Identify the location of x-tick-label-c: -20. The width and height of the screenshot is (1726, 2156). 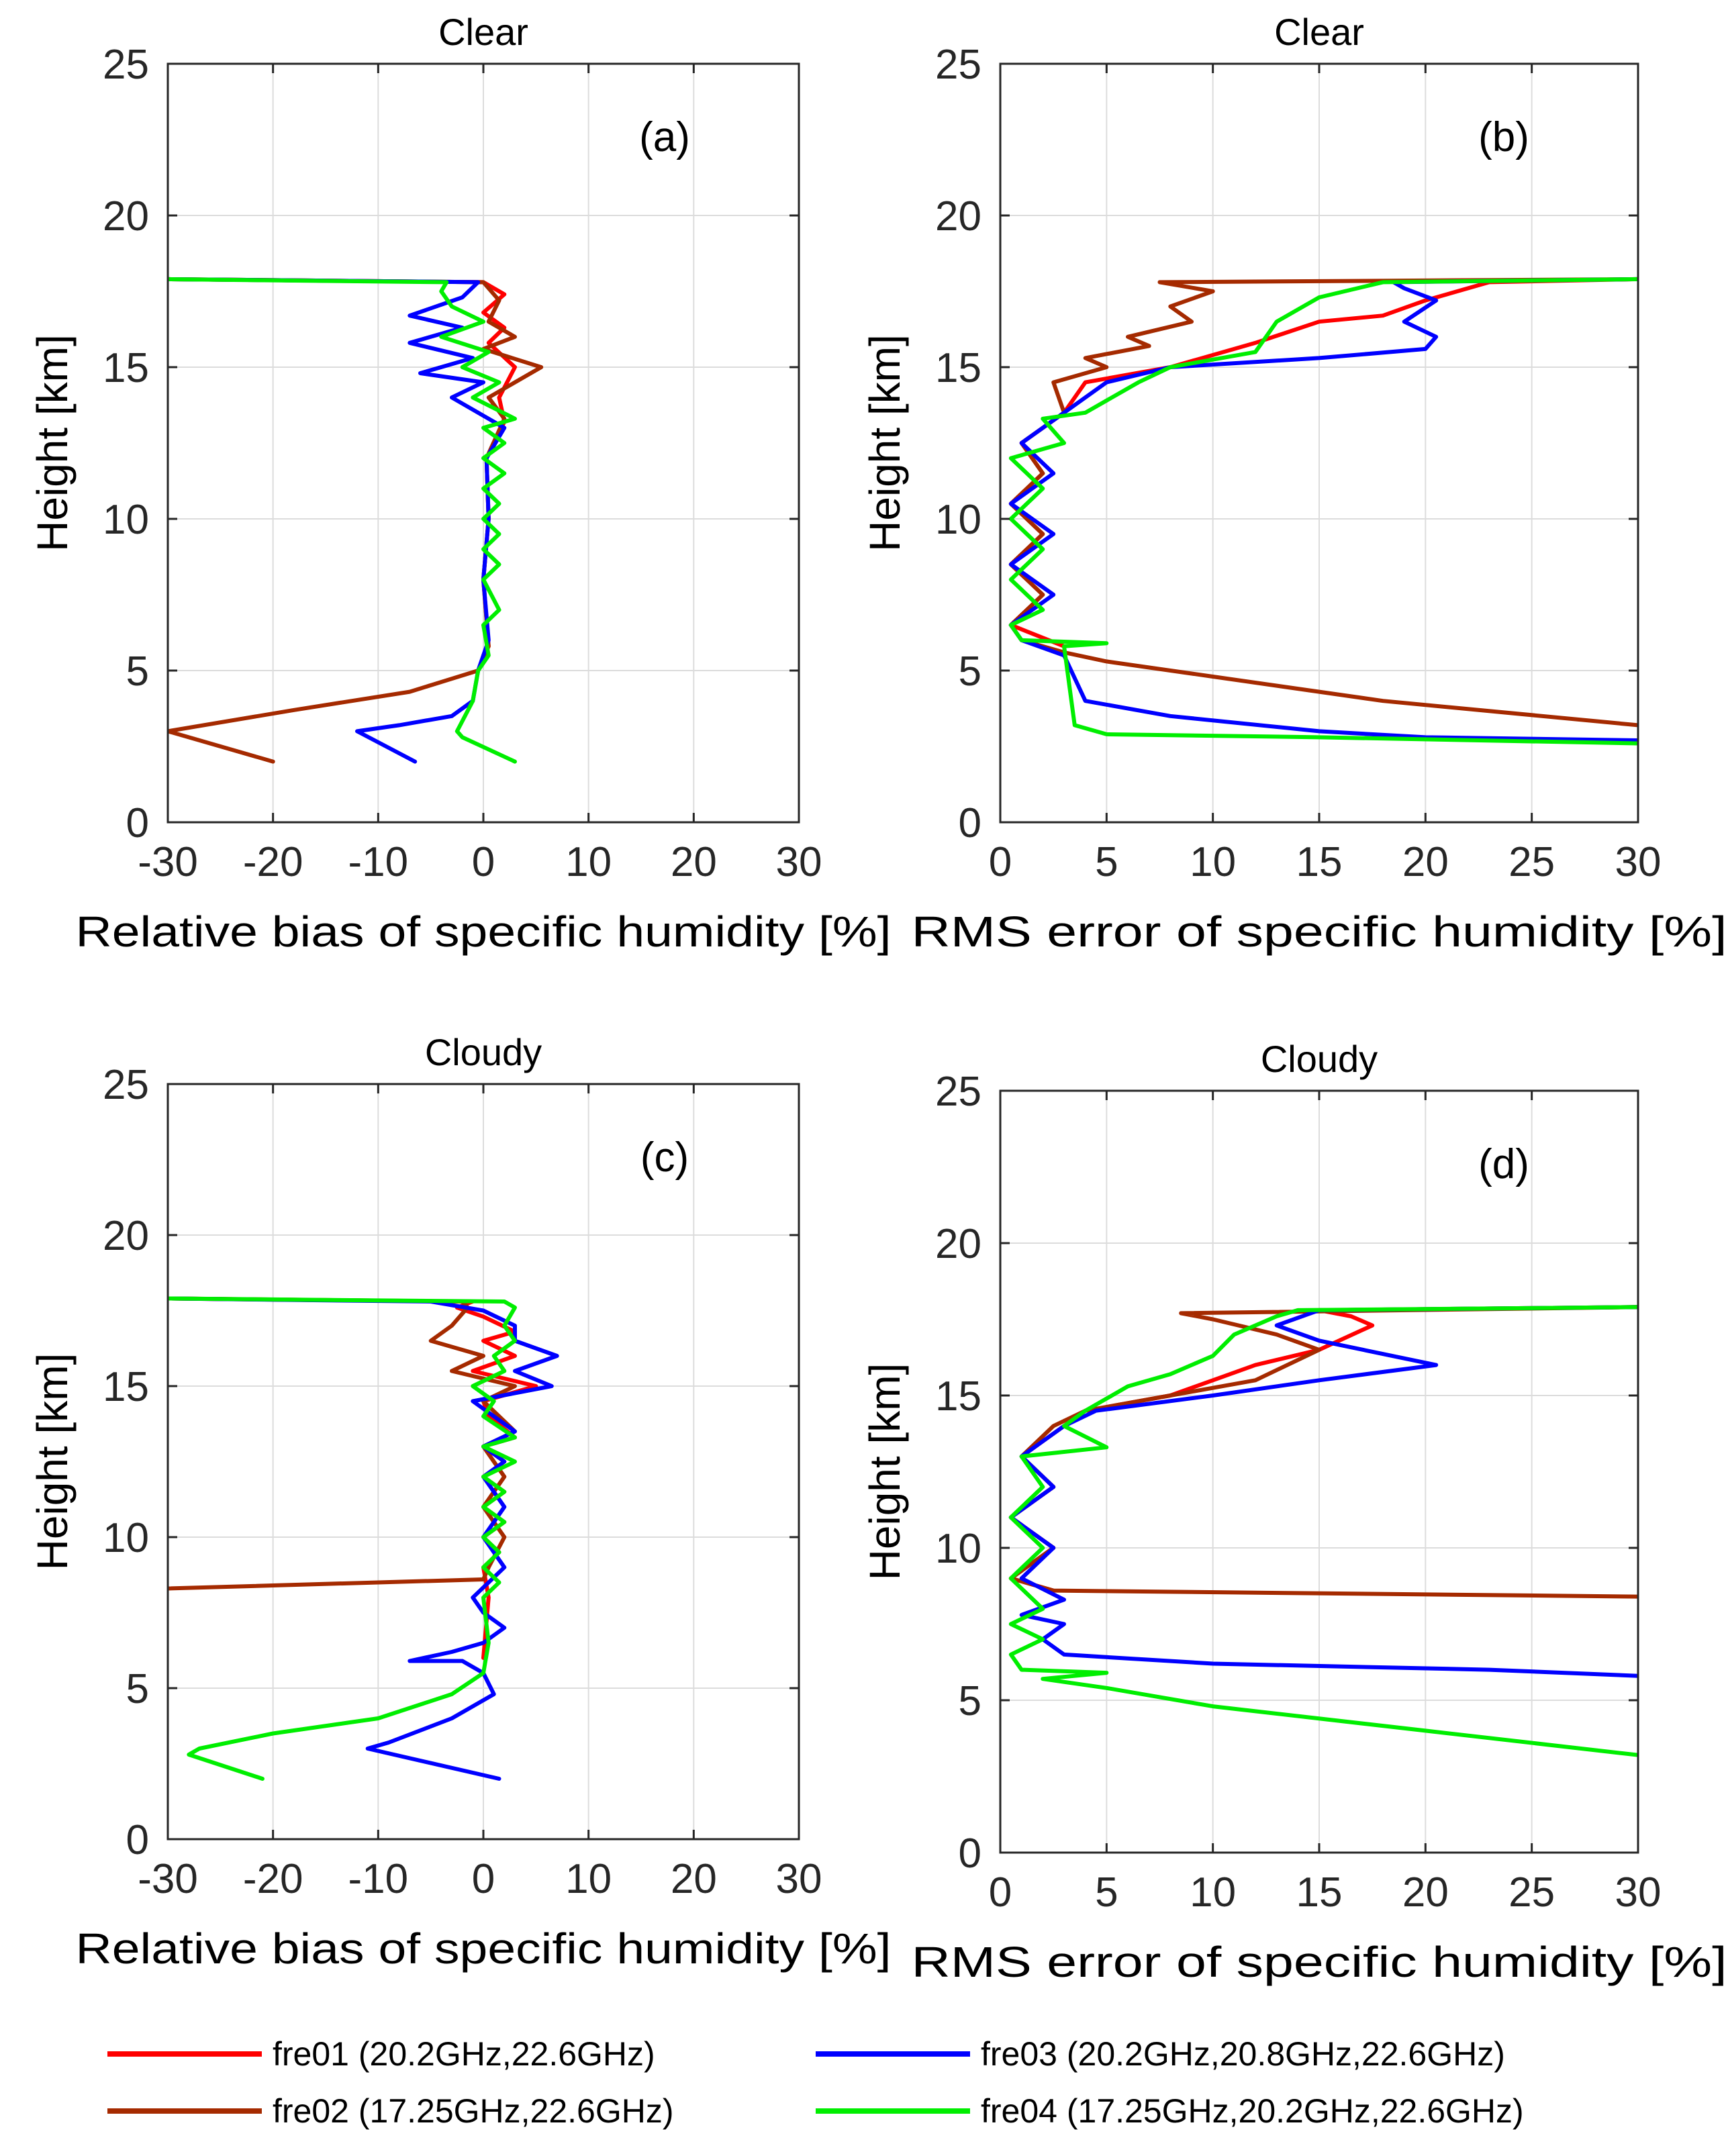
(273, 1879).